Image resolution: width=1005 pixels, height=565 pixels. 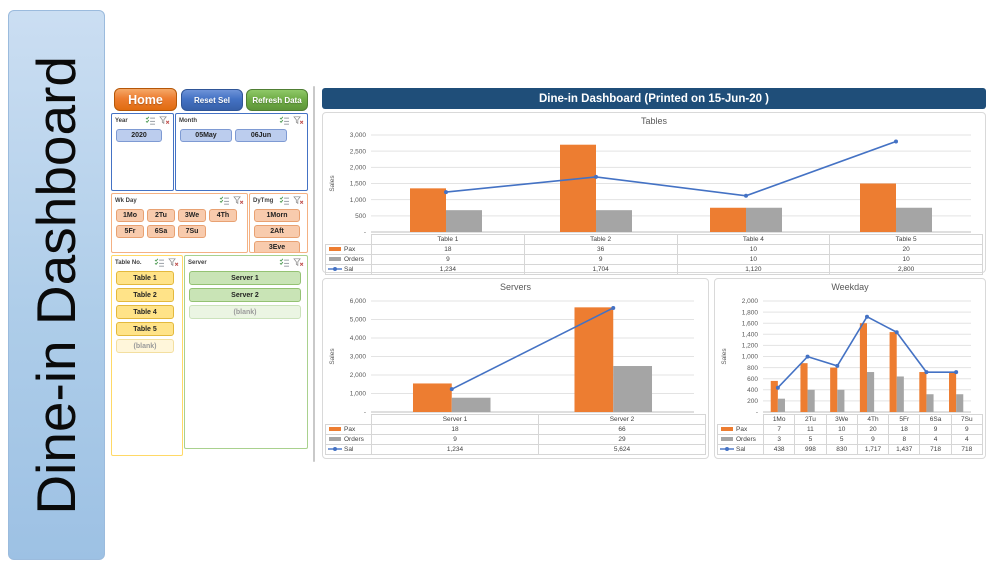 What do you see at coordinates (139, 135) in the screenshot?
I see `slicer-item-2020: 2020` at bounding box center [139, 135].